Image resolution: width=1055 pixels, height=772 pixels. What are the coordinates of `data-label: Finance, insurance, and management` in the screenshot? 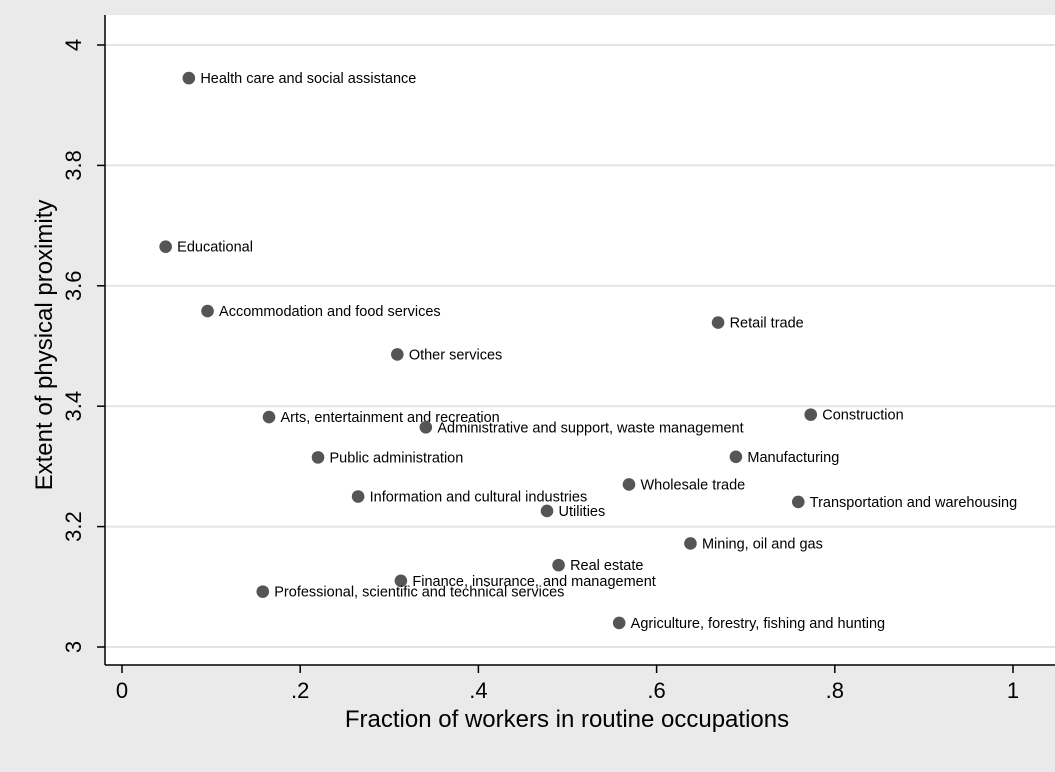 It's located at (533, 582).